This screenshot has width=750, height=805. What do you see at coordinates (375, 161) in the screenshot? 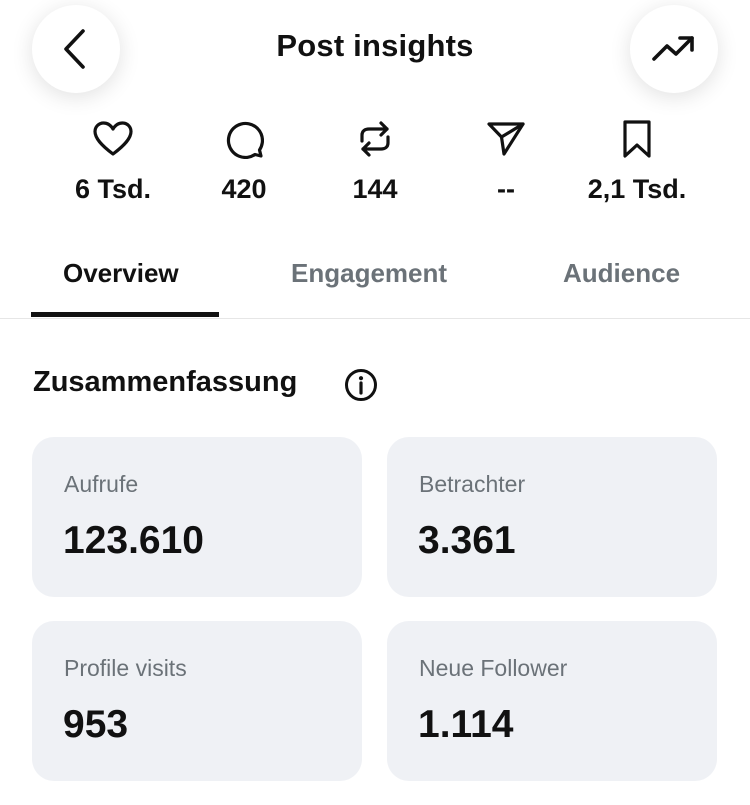
I see `metric-reposts: 144` at bounding box center [375, 161].